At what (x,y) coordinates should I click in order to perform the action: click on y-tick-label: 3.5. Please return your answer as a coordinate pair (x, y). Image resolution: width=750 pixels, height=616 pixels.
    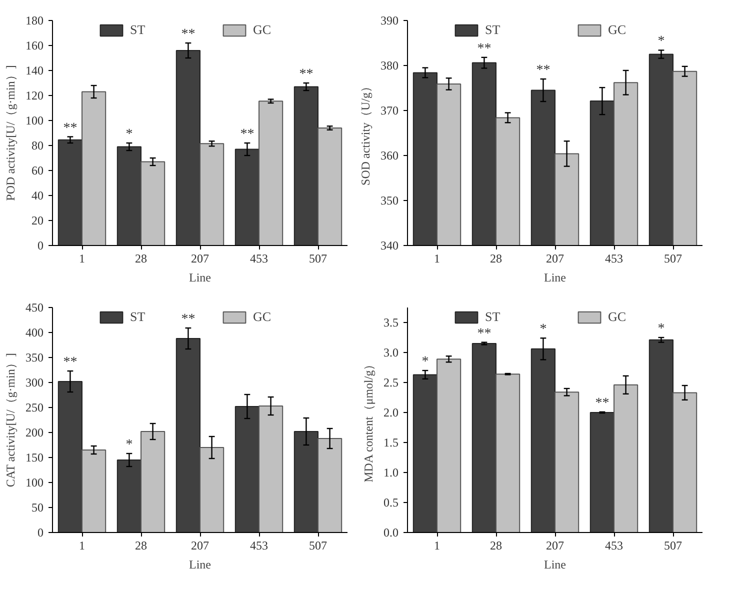
    Looking at the image, I should click on (391, 323).